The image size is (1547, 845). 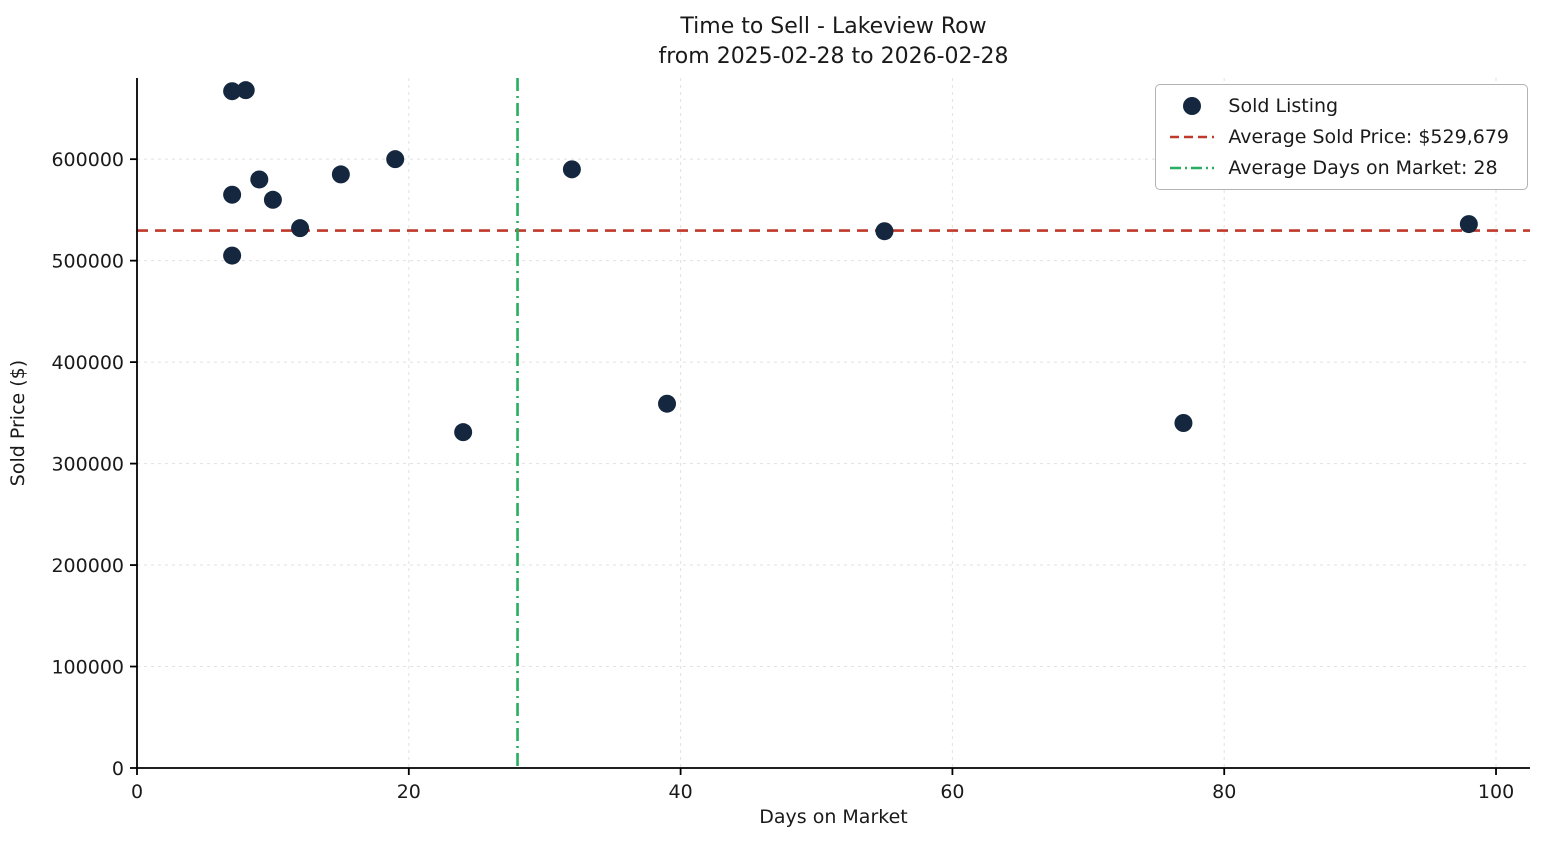 What do you see at coordinates (1368, 137) in the screenshot?
I see `legend-label: Average Sold Price: $529,679` at bounding box center [1368, 137].